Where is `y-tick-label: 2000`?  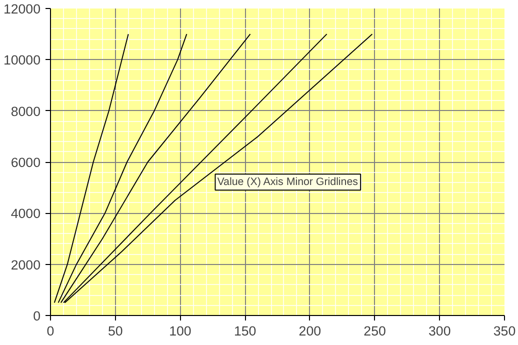 y-tick-label: 2000 is located at coordinates (25, 264).